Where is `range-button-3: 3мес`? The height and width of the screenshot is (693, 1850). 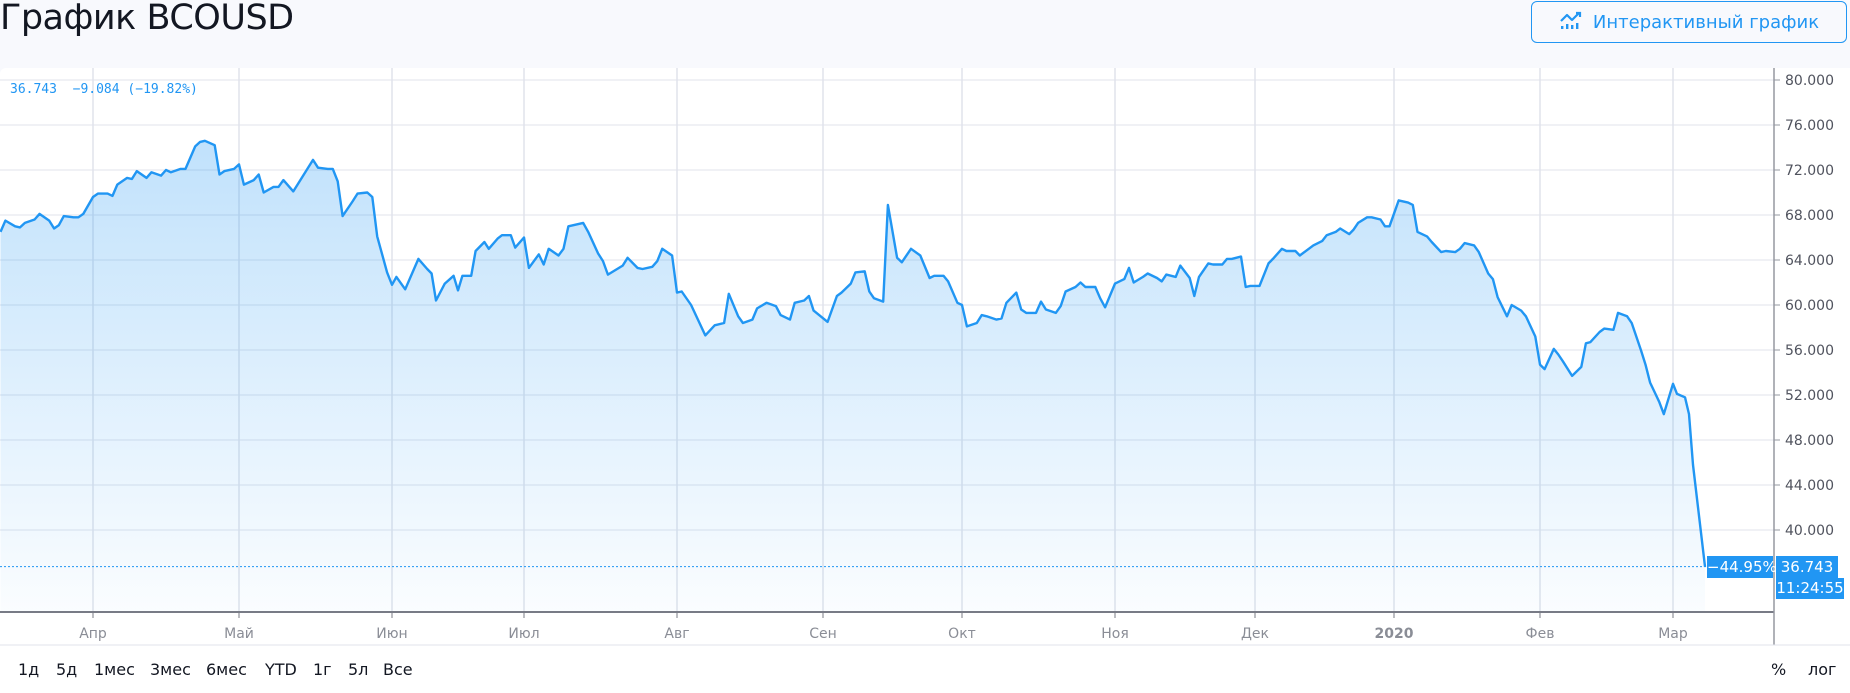 range-button-3: 3мес is located at coordinates (170, 669).